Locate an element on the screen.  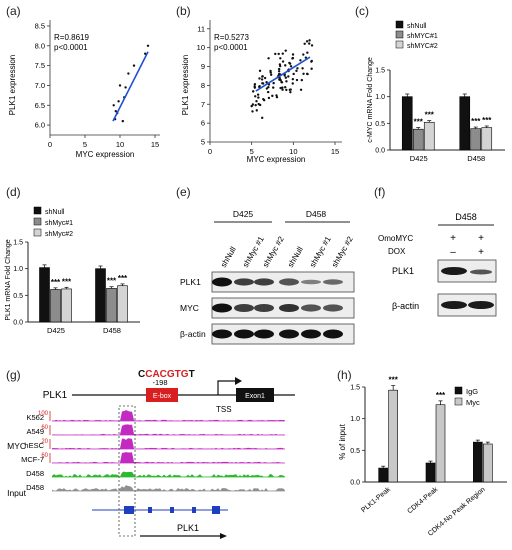
panel-b-ytick-label-5: 10 is located at coordinates (201, 47).